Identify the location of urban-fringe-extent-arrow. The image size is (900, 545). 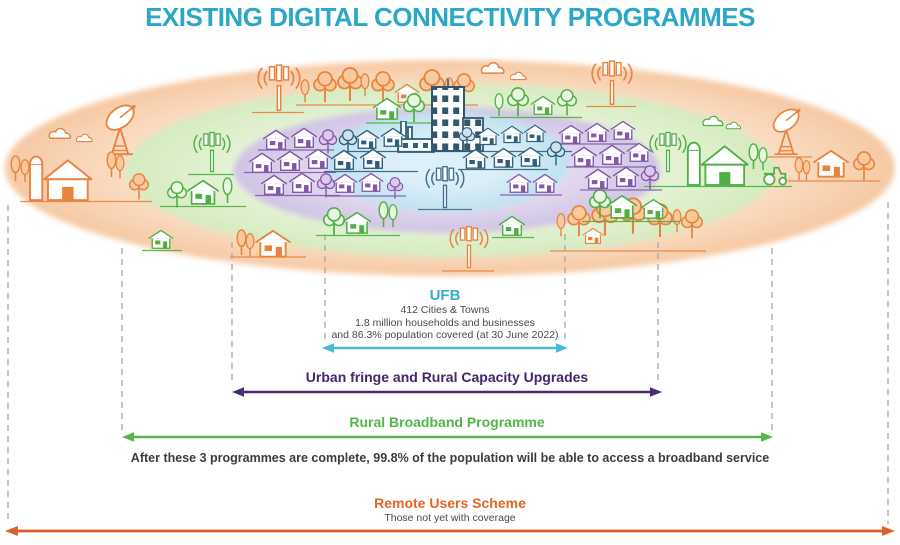
(447, 392).